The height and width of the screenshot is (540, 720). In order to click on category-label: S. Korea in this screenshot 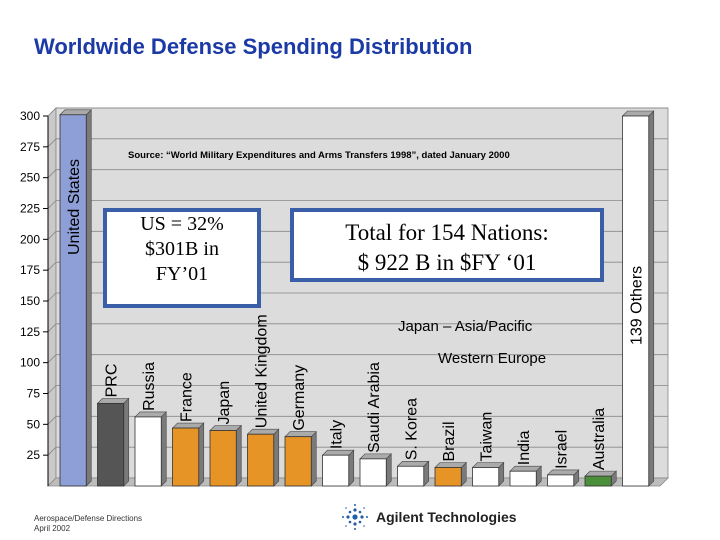, I will do `click(412, 429)`.